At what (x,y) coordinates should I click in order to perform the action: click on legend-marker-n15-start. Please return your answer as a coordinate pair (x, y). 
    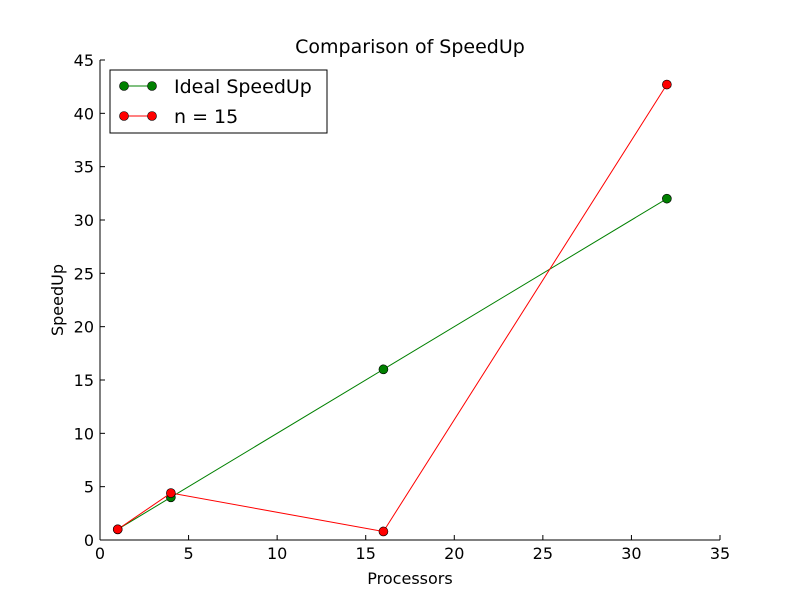
    Looking at the image, I should click on (124, 116).